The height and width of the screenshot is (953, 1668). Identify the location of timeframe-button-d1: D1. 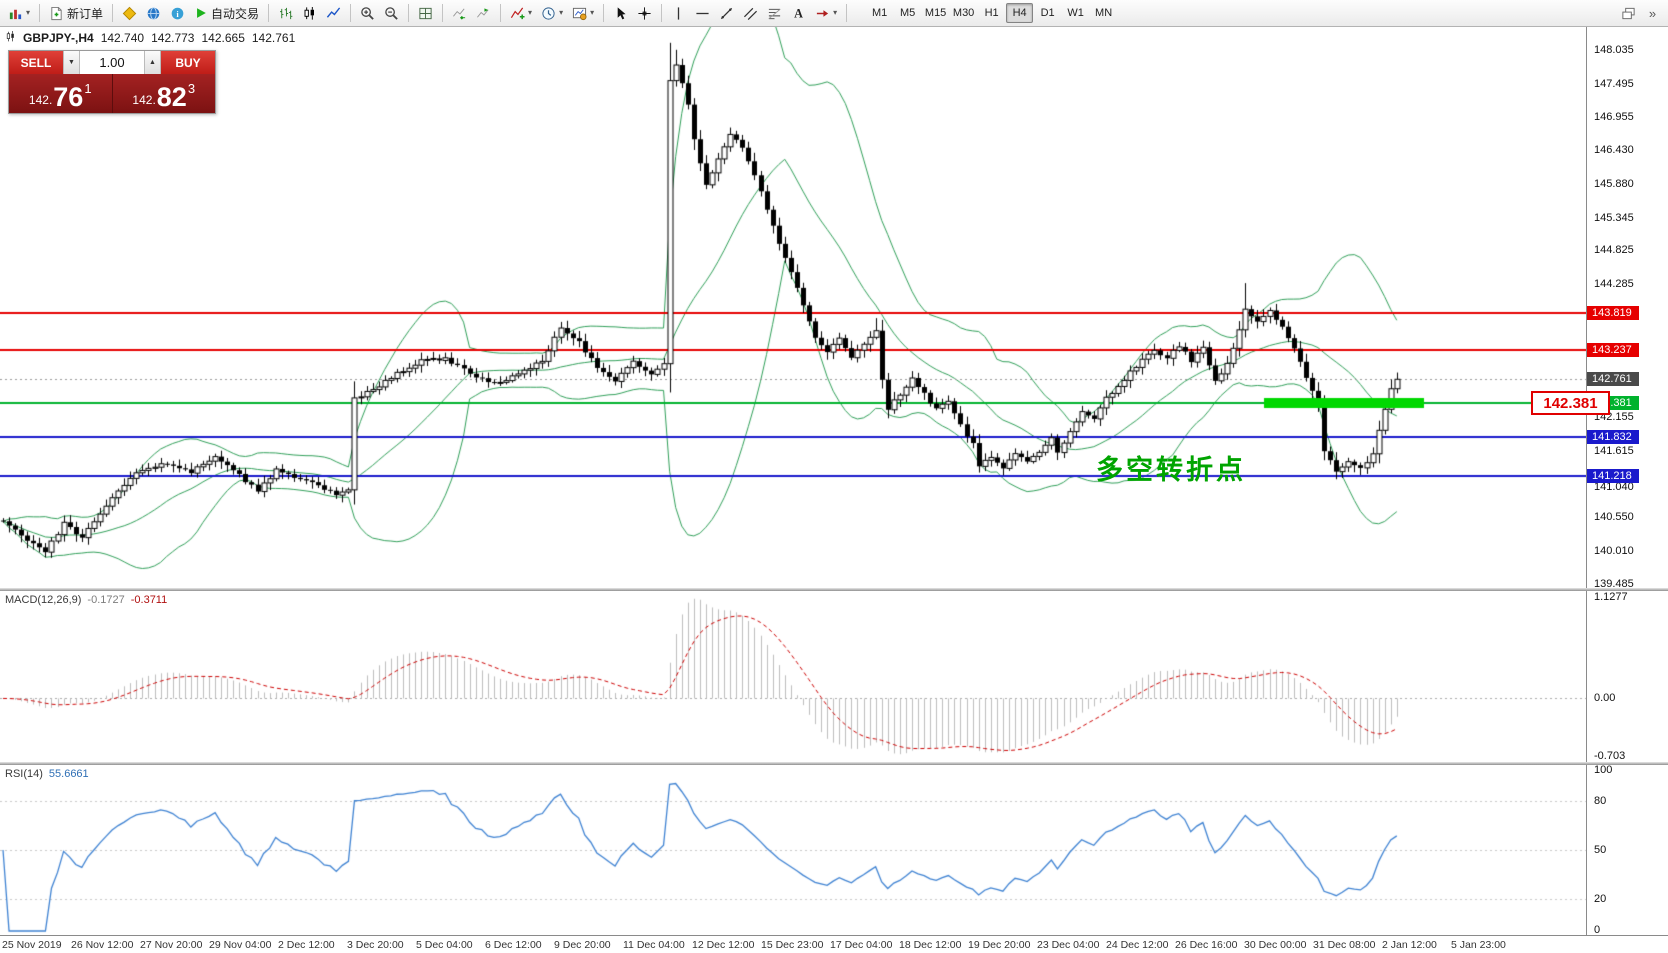
(1047, 13).